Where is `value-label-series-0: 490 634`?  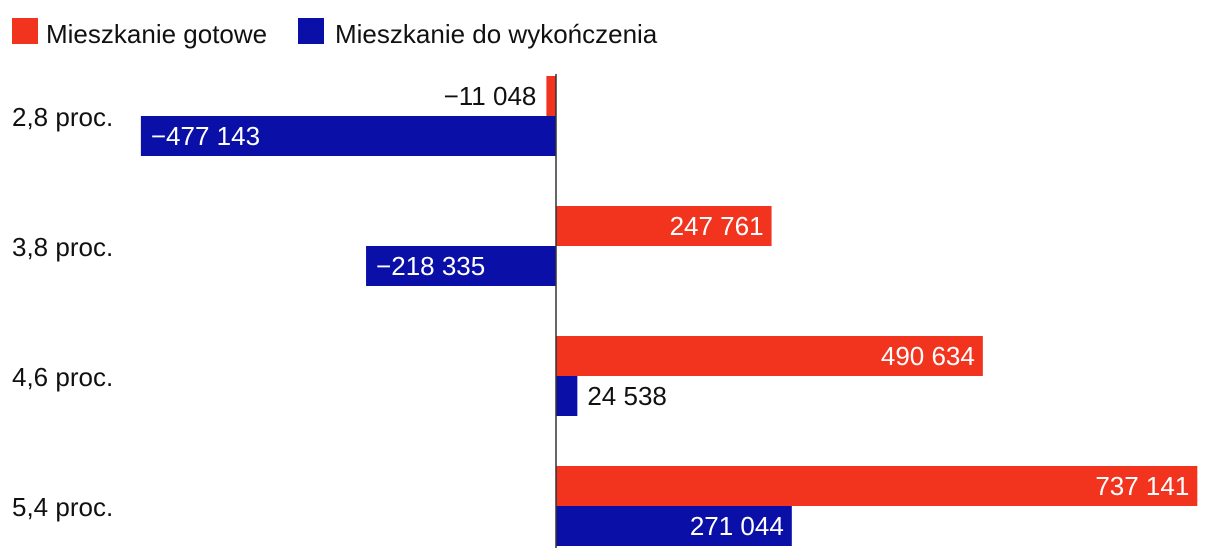 value-label-series-0: 490 634 is located at coordinates (928, 356).